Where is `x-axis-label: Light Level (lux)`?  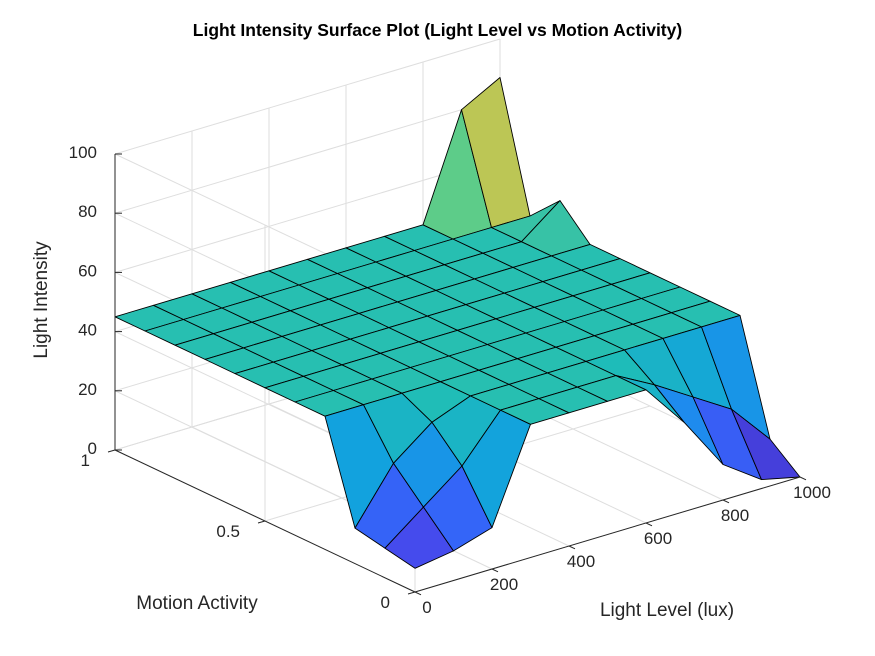 x-axis-label: Light Level (lux) is located at coordinates (667, 610).